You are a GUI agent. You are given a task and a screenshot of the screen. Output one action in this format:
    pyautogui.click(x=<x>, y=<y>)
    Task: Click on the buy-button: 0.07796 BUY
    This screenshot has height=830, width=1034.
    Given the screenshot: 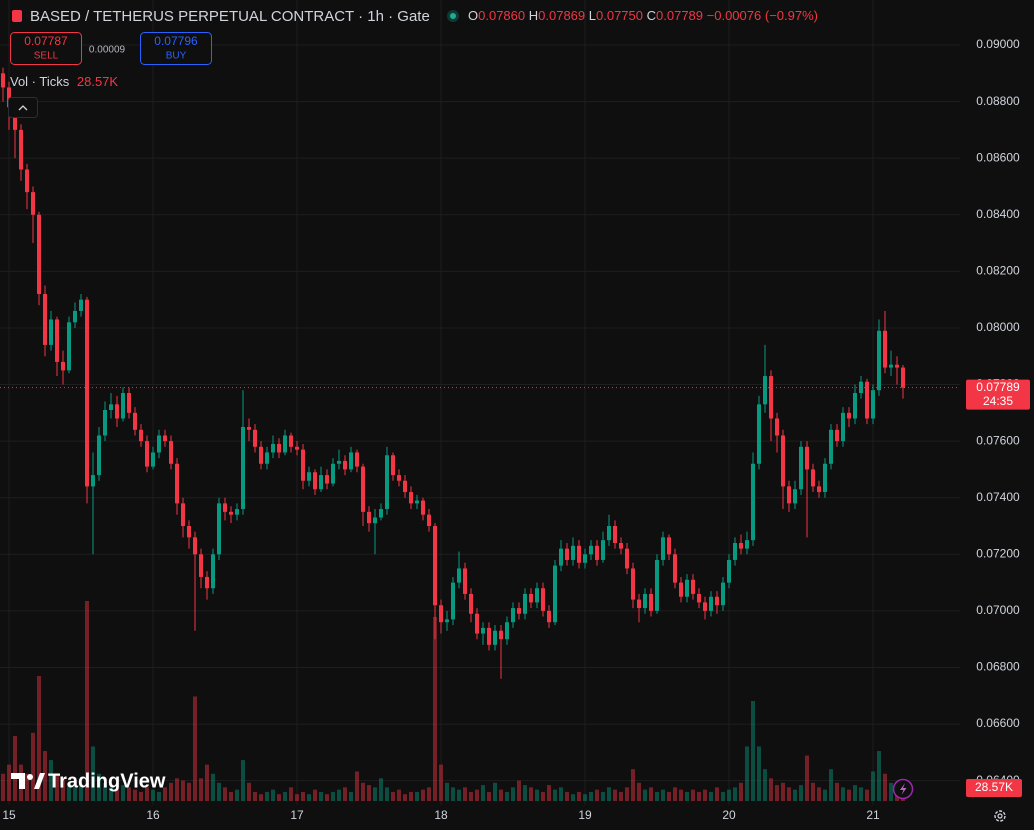 What is the action you would take?
    pyautogui.click(x=176, y=48)
    